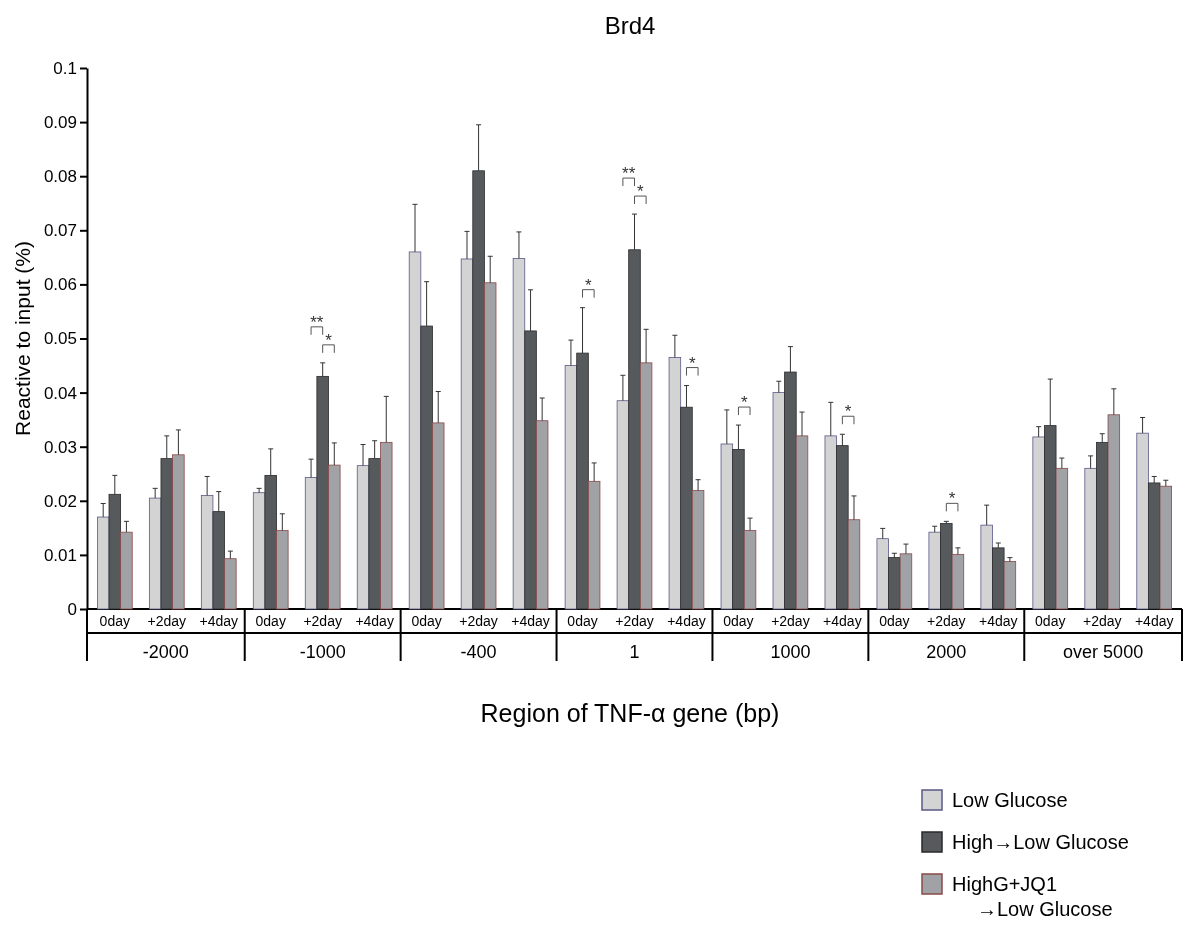 Image resolution: width=1185 pixels, height=931 pixels. What do you see at coordinates (478, 652) in the screenshot?
I see `text: -400` at bounding box center [478, 652].